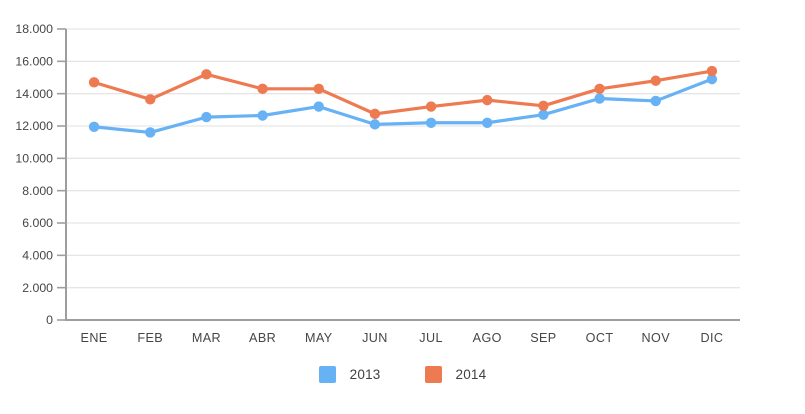 The image size is (805, 414). Describe the element at coordinates (712, 79) in the screenshot. I see `data-point-2013-dic` at that location.